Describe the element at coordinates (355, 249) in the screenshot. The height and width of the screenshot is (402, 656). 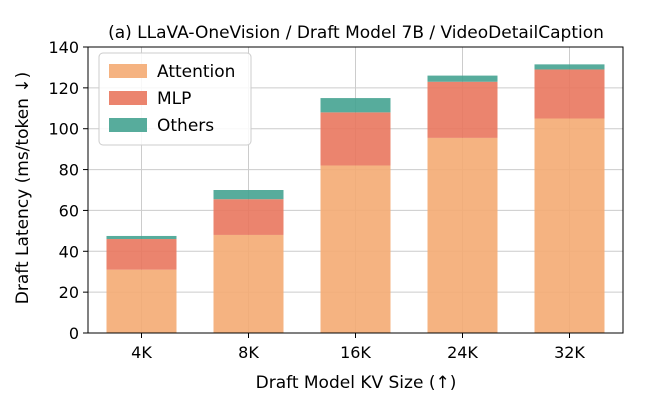
I see `bar-attention-16k` at that location.